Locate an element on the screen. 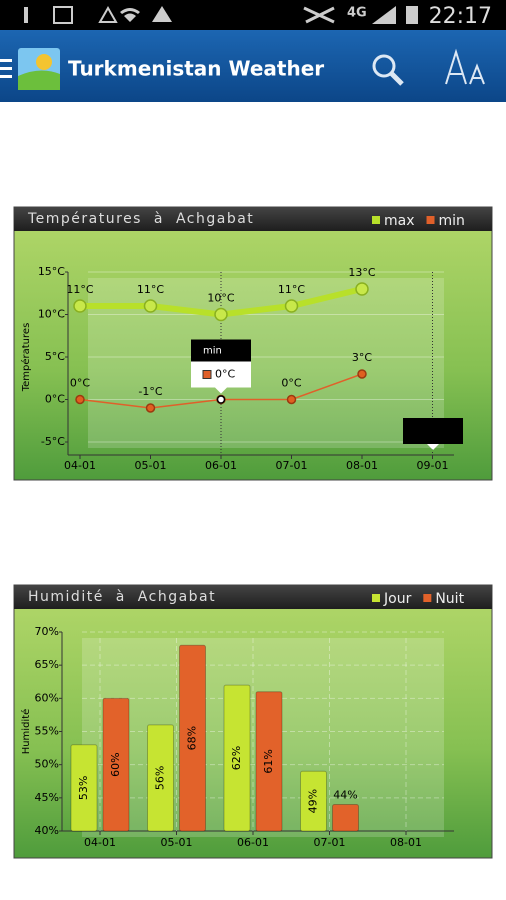  tooltip-value: 0°C is located at coordinates (225, 374).